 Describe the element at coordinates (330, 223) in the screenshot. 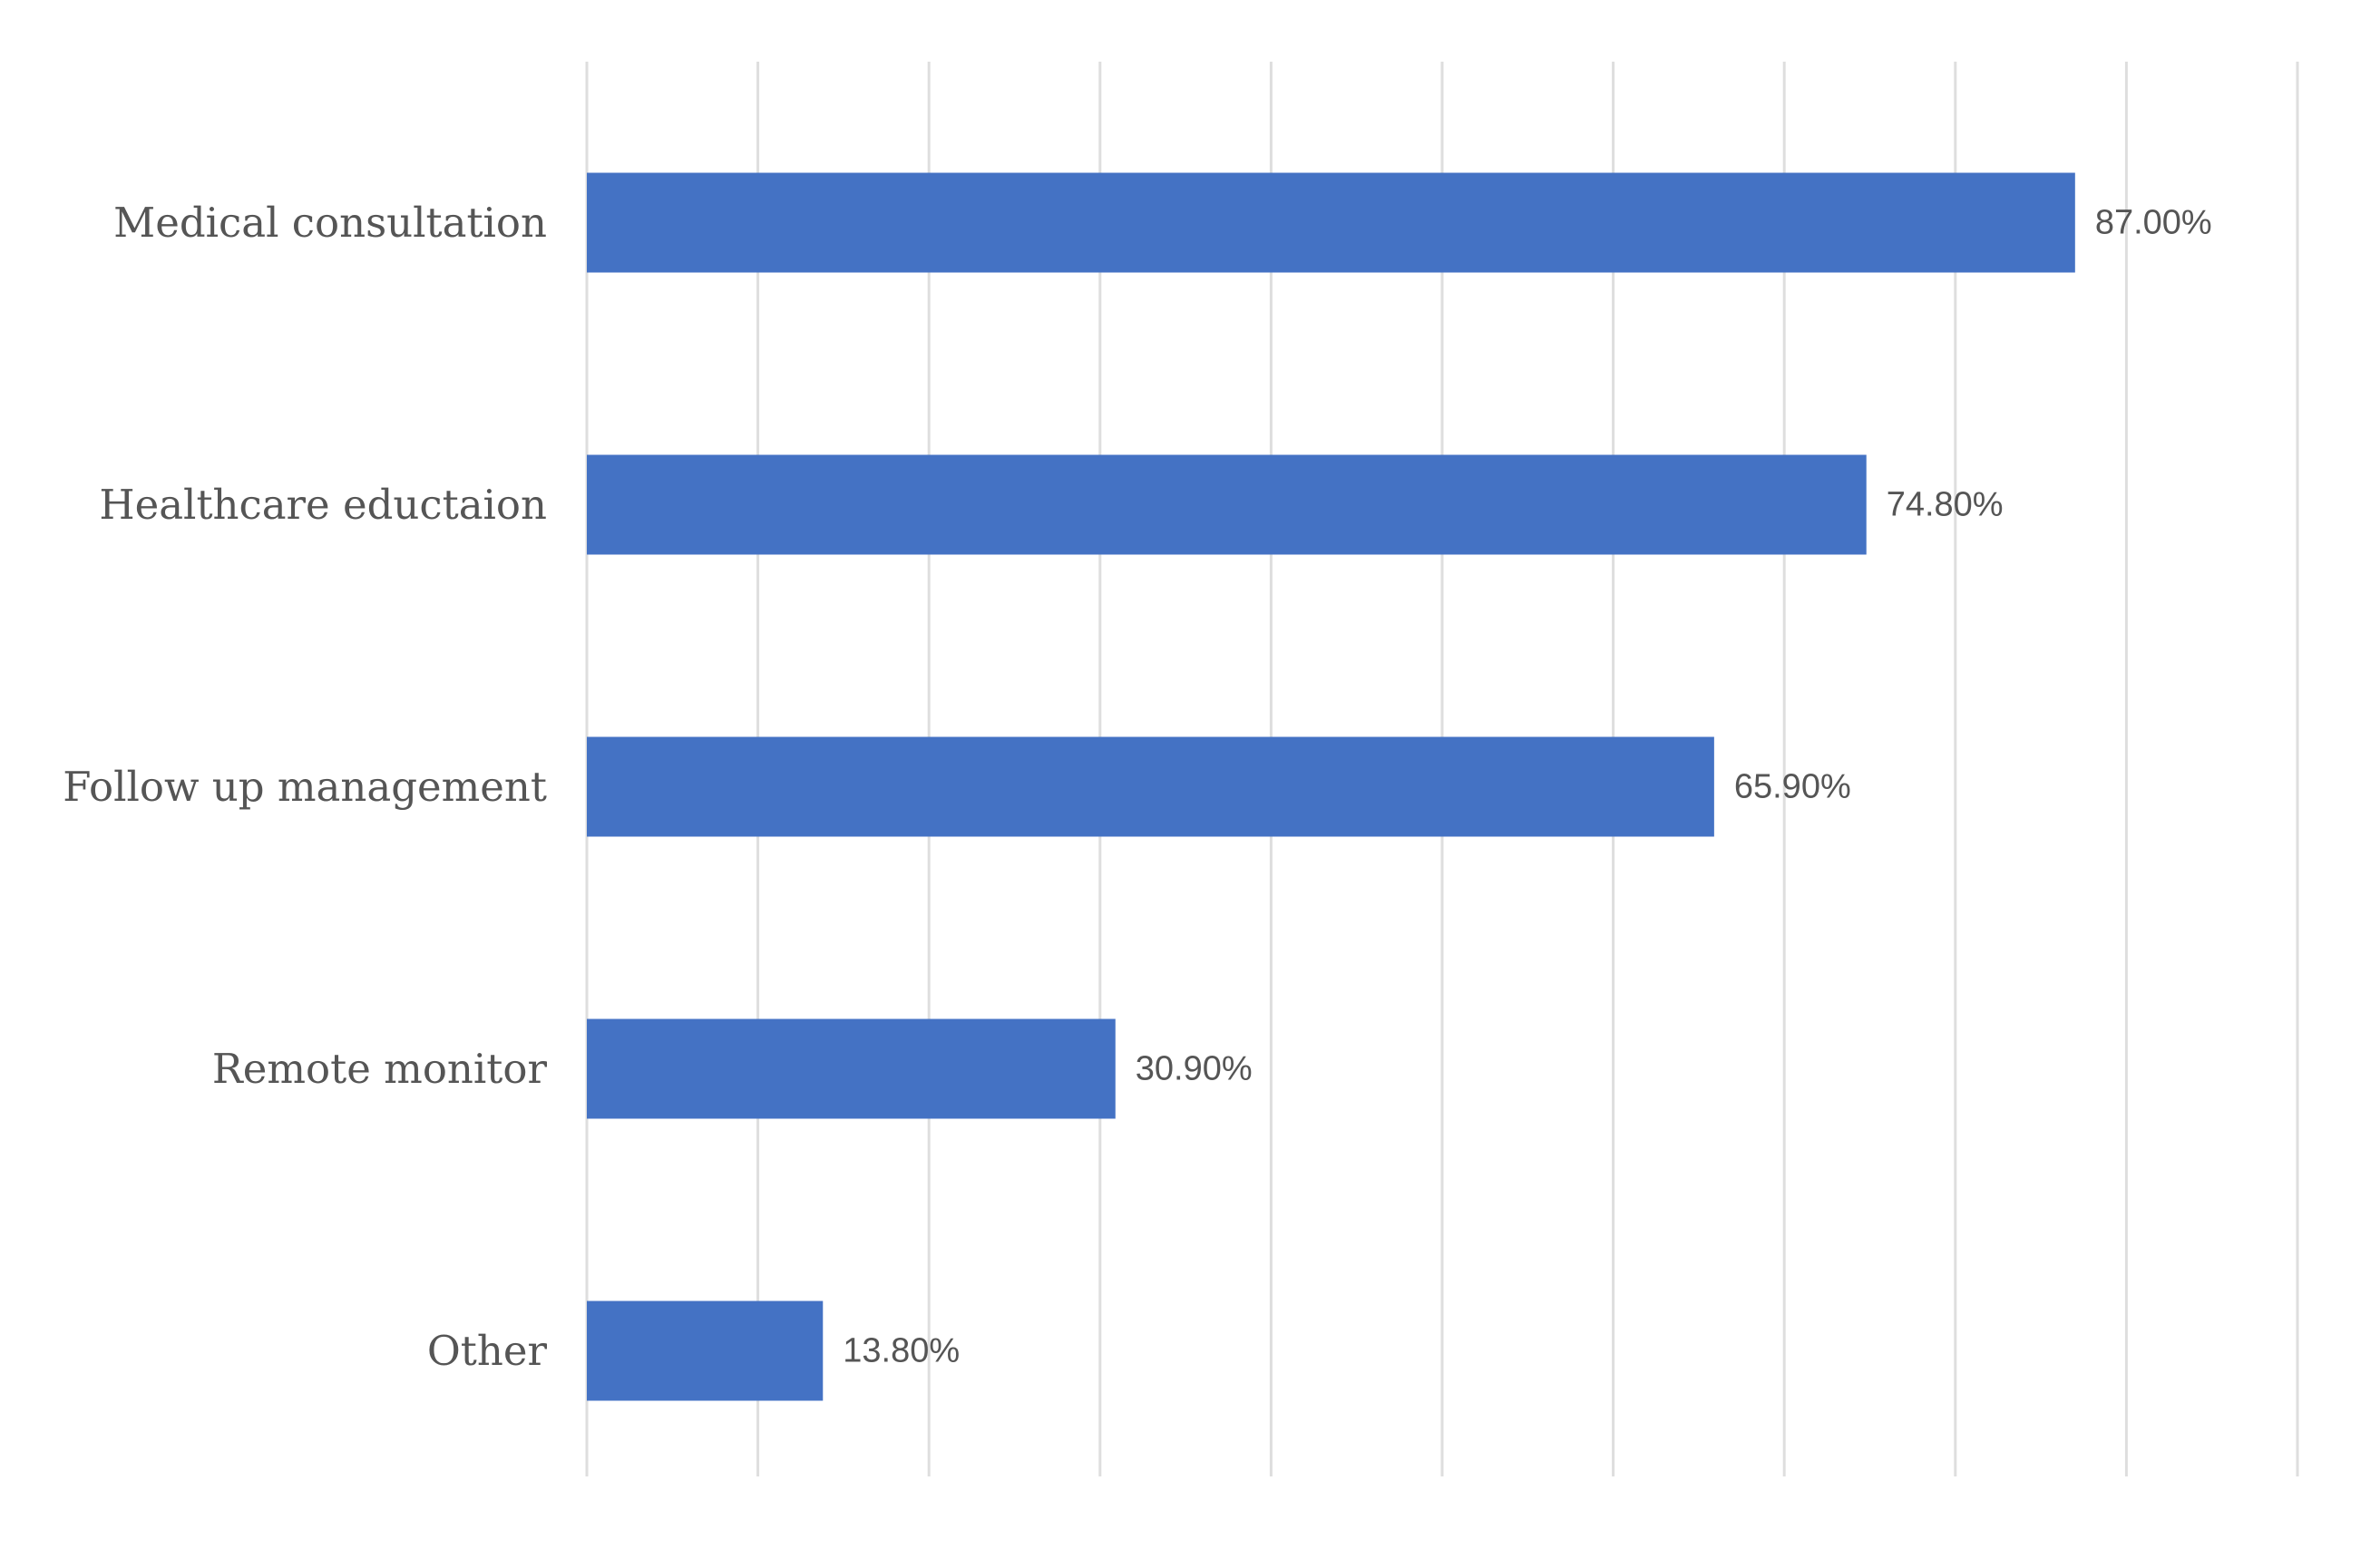

I see `category-label: Medical consultation` at that location.